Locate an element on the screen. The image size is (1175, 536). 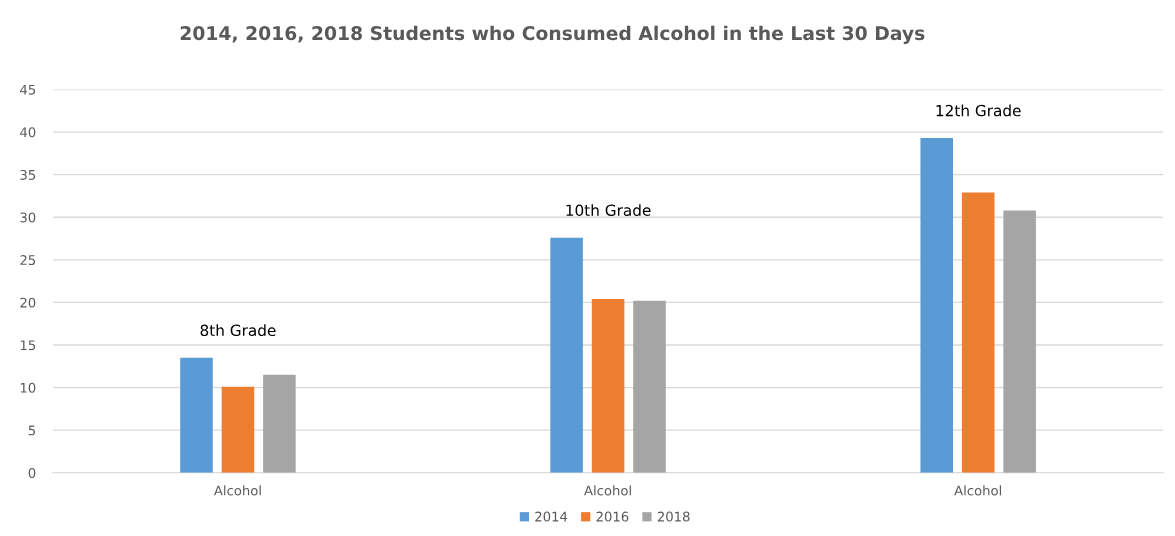
y-tick-label: 15 is located at coordinates (28, 345).